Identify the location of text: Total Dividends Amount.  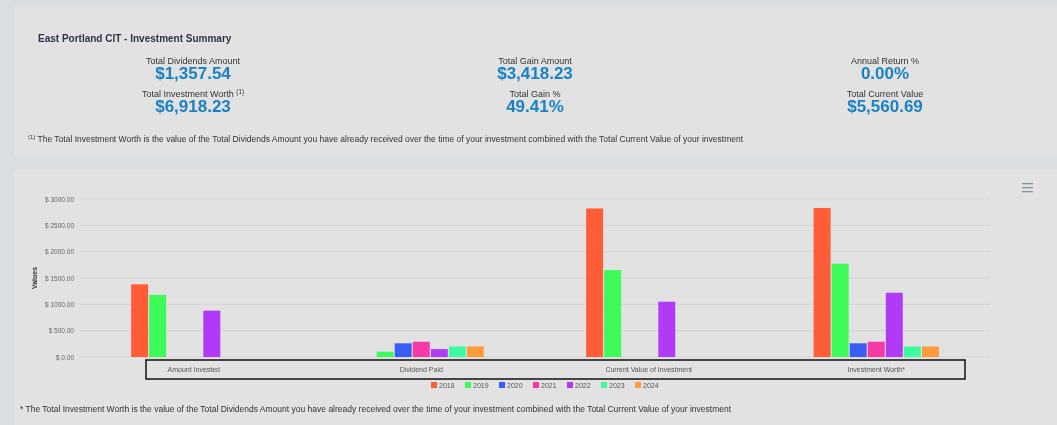
(193, 61).